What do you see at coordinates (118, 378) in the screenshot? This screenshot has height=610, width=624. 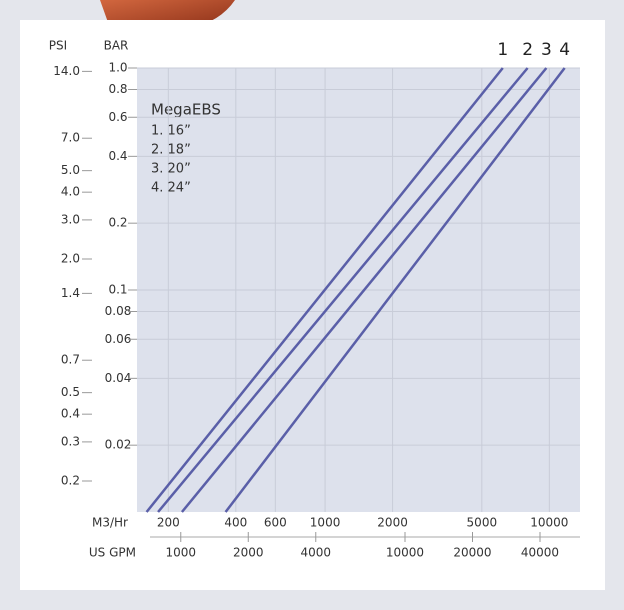 I see `y-tick-label: 0.04` at bounding box center [118, 378].